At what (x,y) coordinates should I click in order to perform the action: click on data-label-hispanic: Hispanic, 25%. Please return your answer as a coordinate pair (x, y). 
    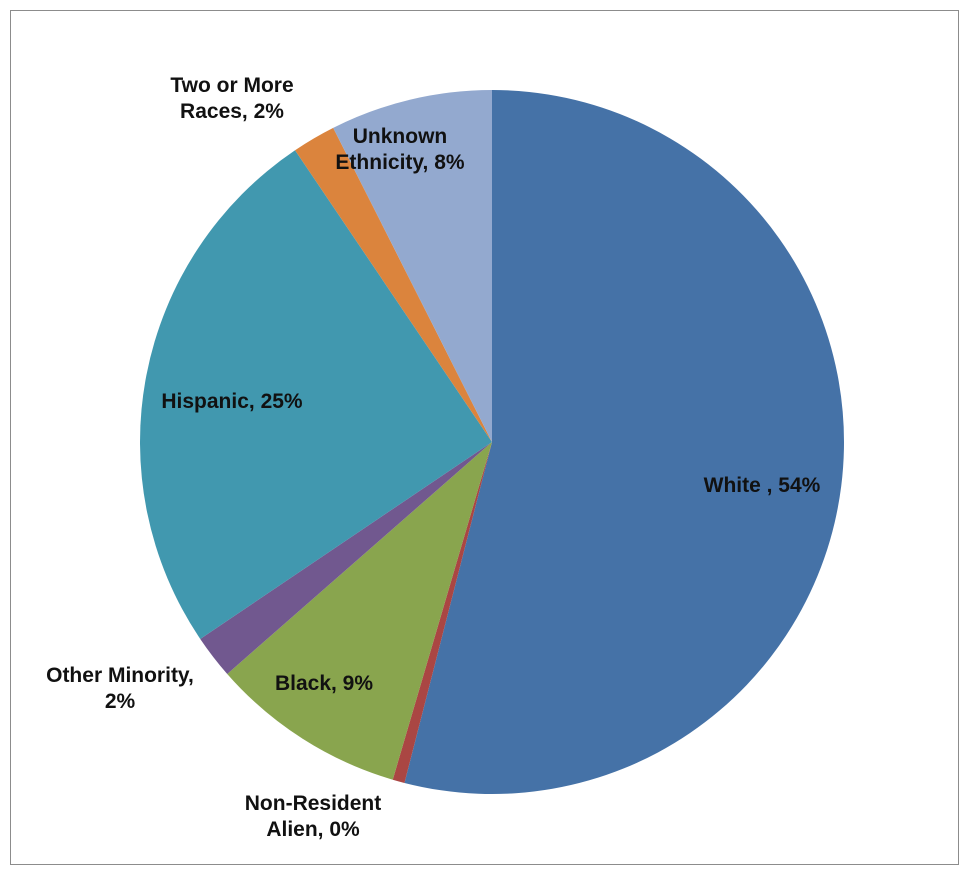
    Looking at the image, I should click on (232, 401).